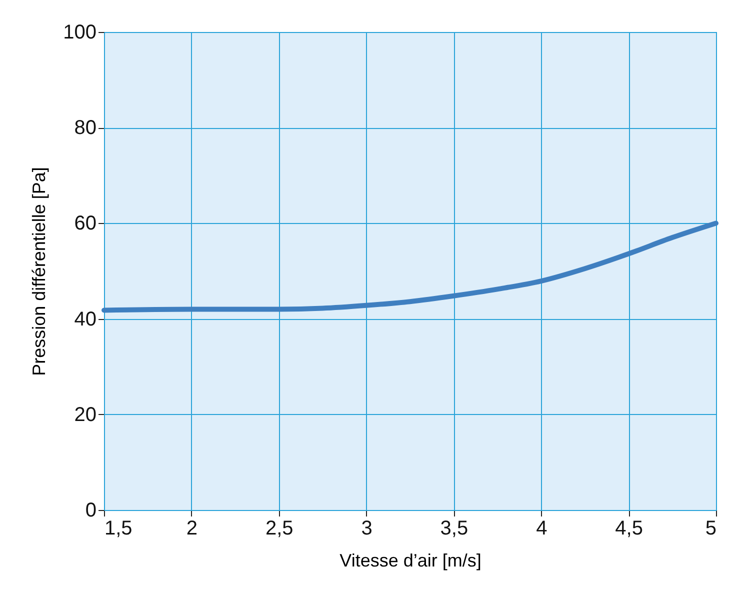 Image resolution: width=741 pixels, height=601 pixels. Describe the element at coordinates (39, 271) in the screenshot. I see `y-axis-title: Pression différentielle [Pa]` at that location.